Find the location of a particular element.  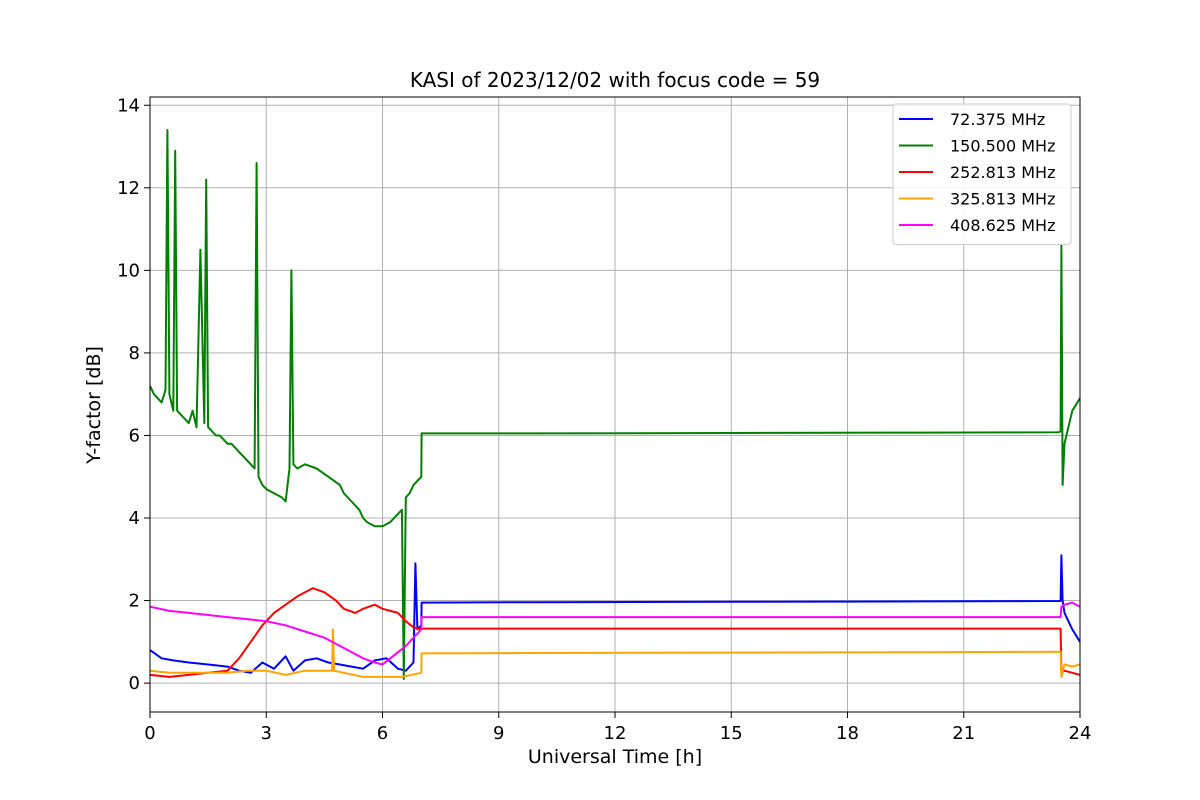

x-axis-label: Universal Time [h] is located at coordinates (615, 757).